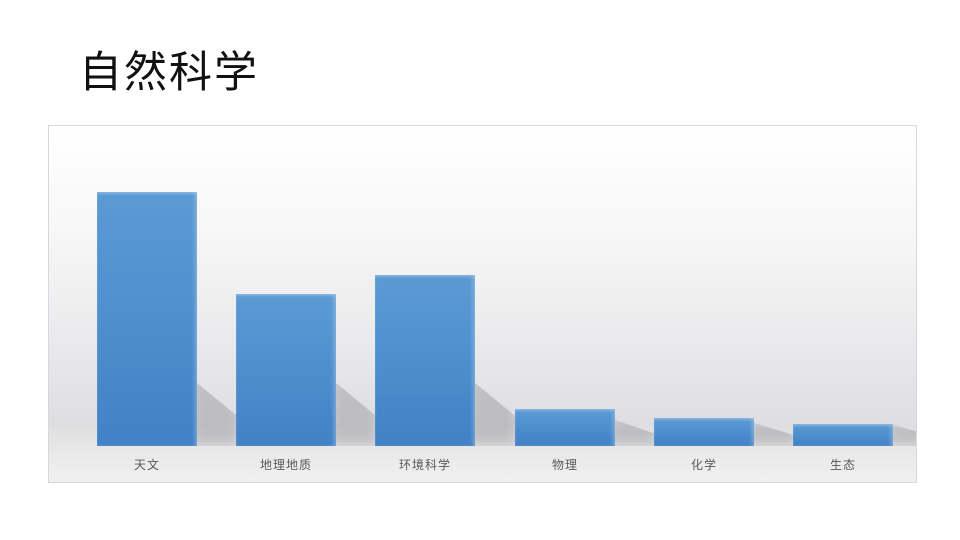  What do you see at coordinates (169, 73) in the screenshot?
I see `slide-title: 自然科学` at bounding box center [169, 73].